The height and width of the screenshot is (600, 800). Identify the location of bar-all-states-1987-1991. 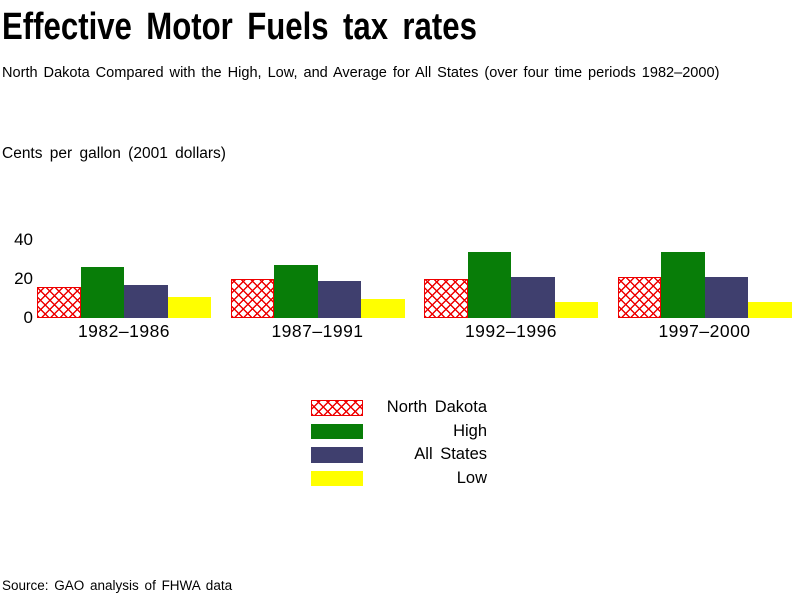
(339, 299).